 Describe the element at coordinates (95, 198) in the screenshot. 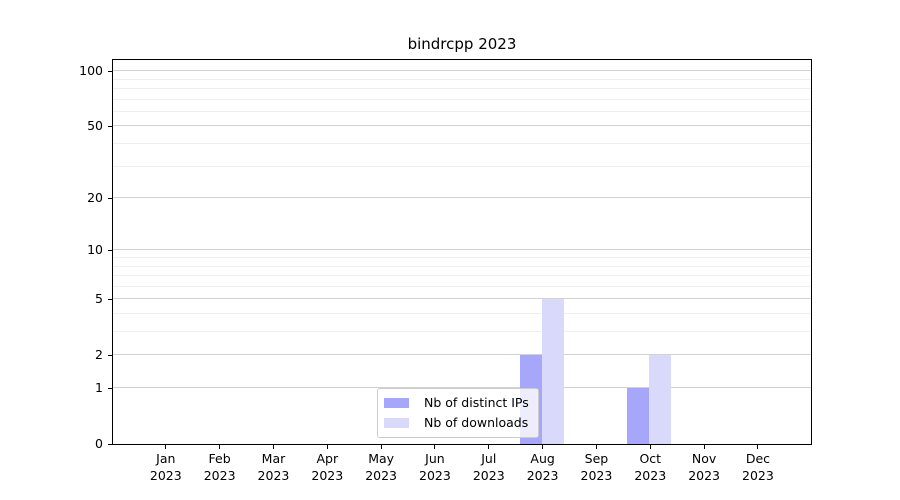

I see `y-tick-label: 20` at that location.